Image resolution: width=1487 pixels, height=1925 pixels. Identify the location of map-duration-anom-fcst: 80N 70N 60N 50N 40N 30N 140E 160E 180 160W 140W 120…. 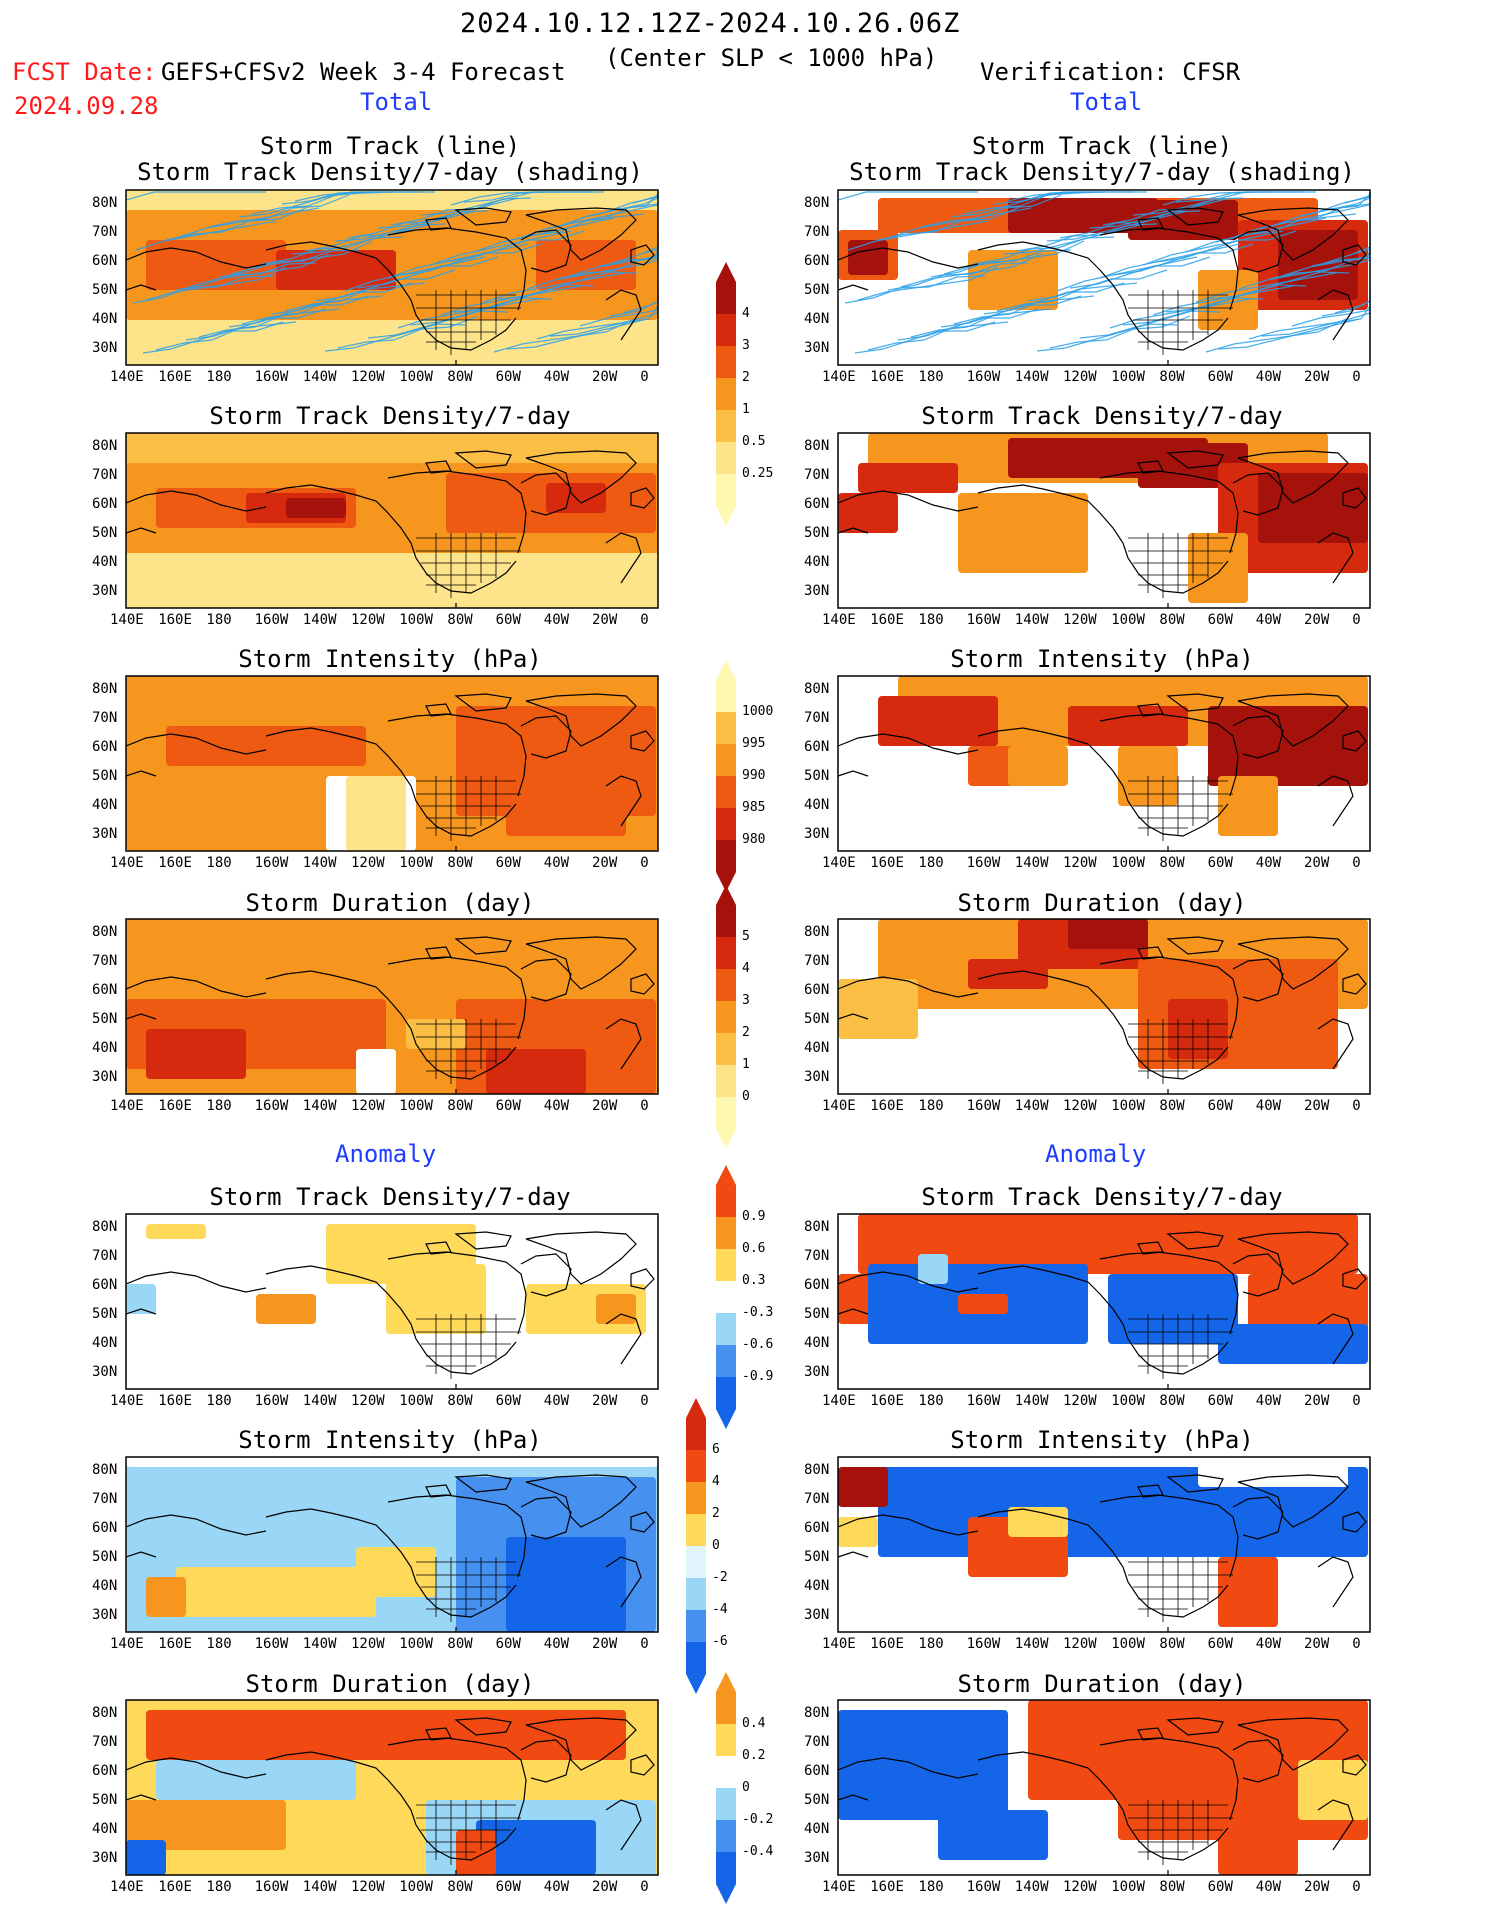
(375, 1797).